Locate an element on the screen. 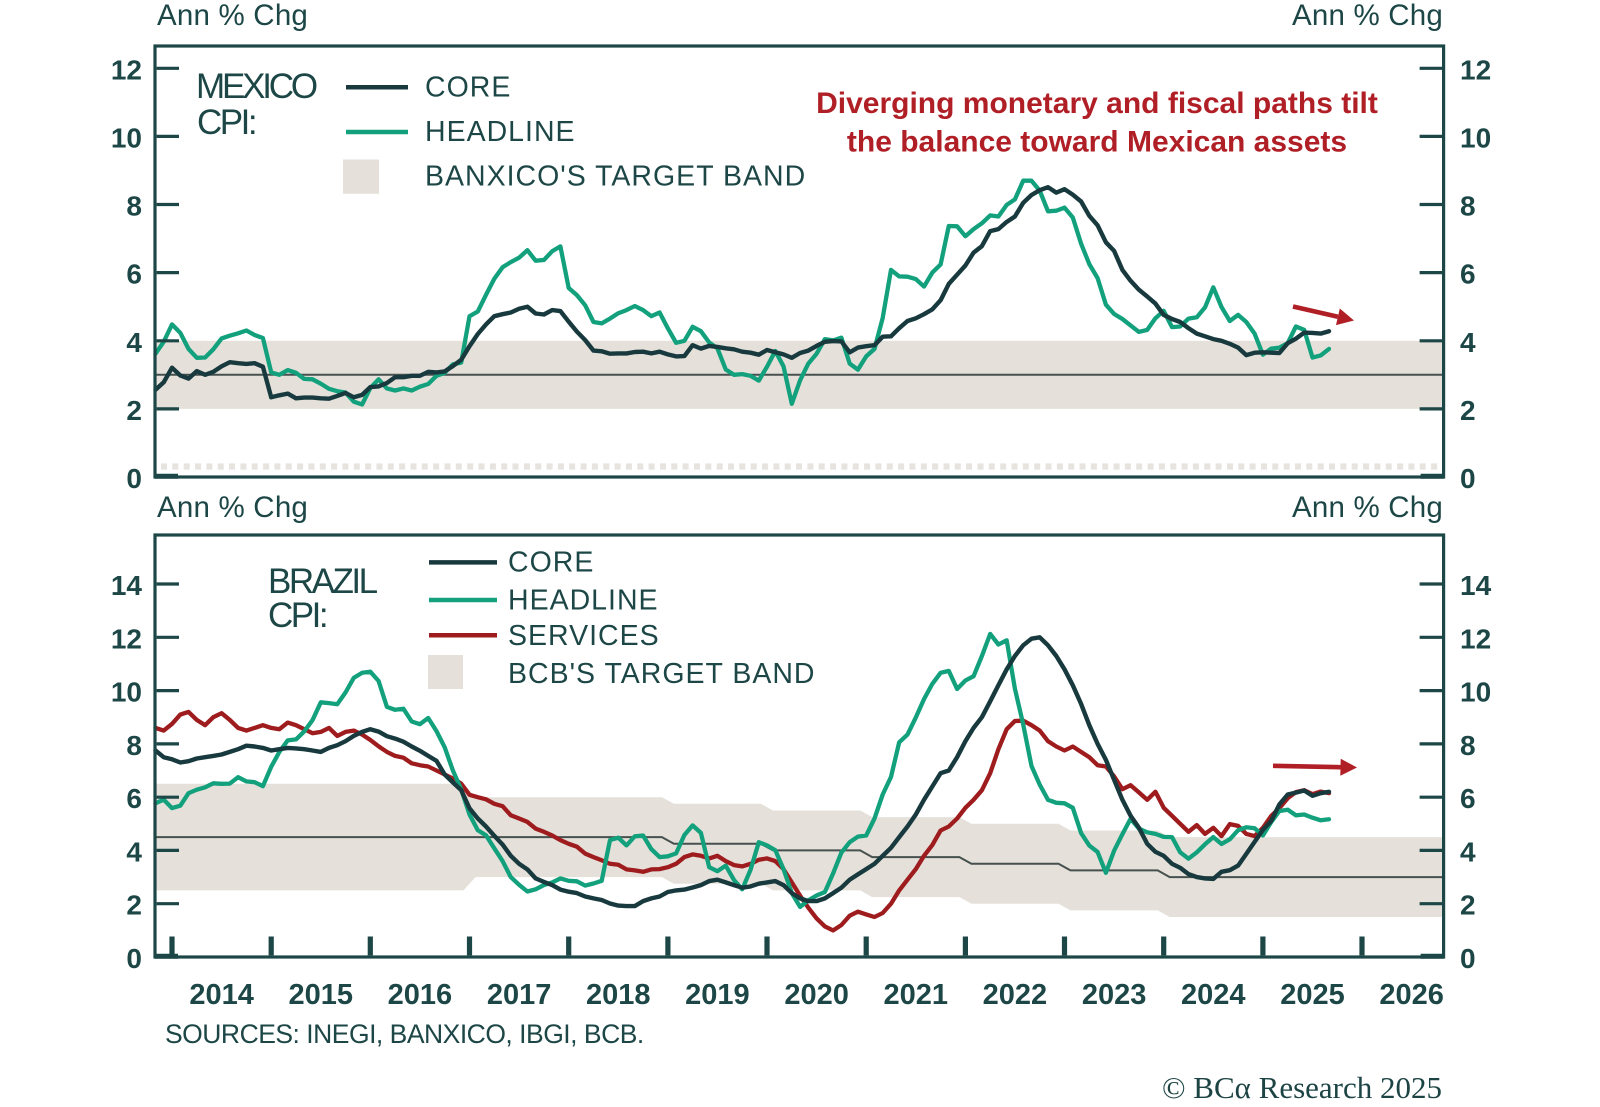 The image size is (1600, 1107). svg-text: BANXICO'S TARGET BAND is located at coordinates (615, 176).